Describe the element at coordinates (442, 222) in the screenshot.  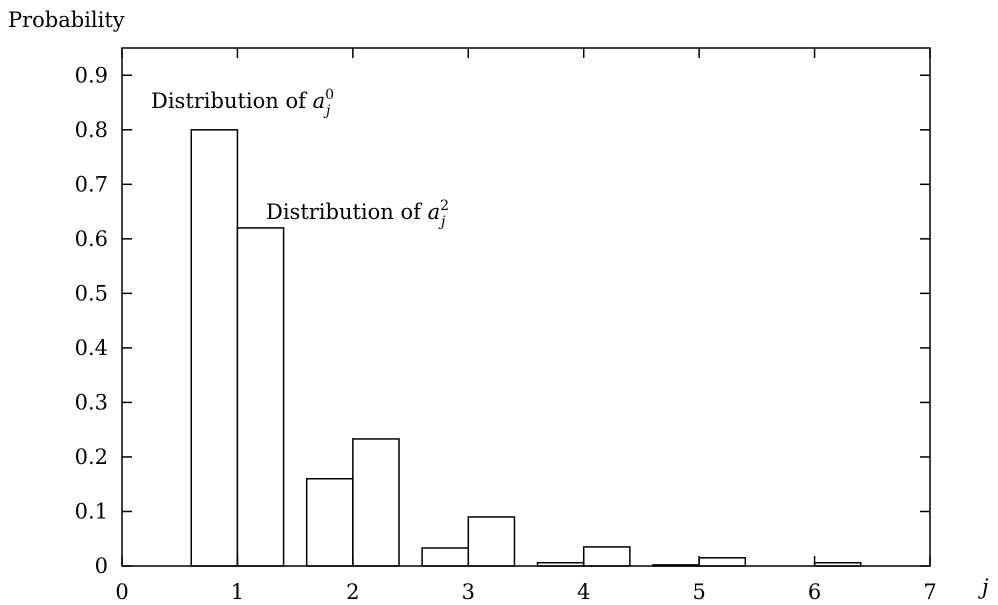
I see `annotation-a2-sub: j` at that location.